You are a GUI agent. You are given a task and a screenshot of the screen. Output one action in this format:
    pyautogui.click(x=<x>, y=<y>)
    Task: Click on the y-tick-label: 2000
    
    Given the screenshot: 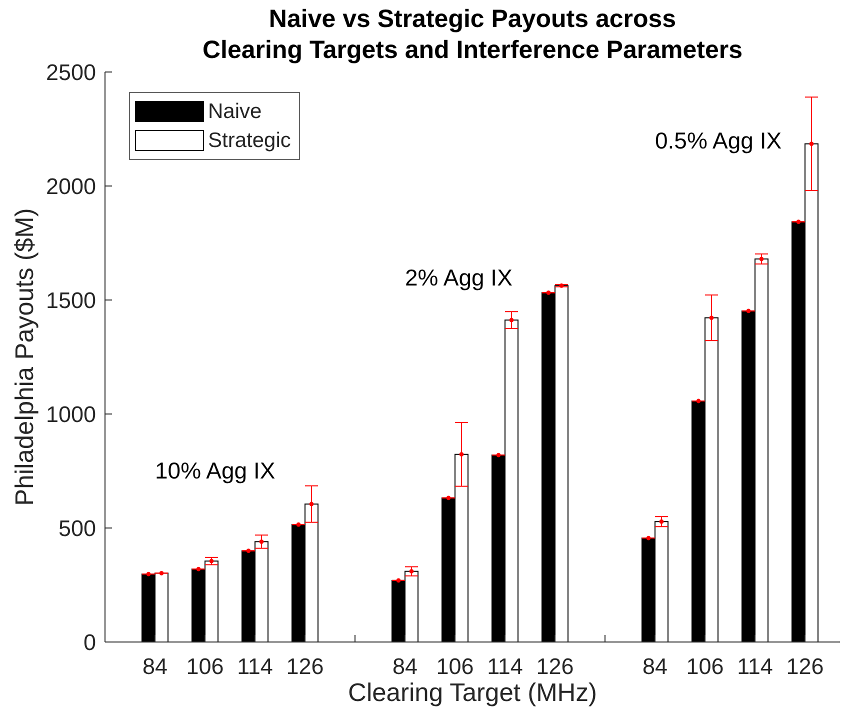 What is the action you would take?
    pyautogui.click(x=71, y=187)
    